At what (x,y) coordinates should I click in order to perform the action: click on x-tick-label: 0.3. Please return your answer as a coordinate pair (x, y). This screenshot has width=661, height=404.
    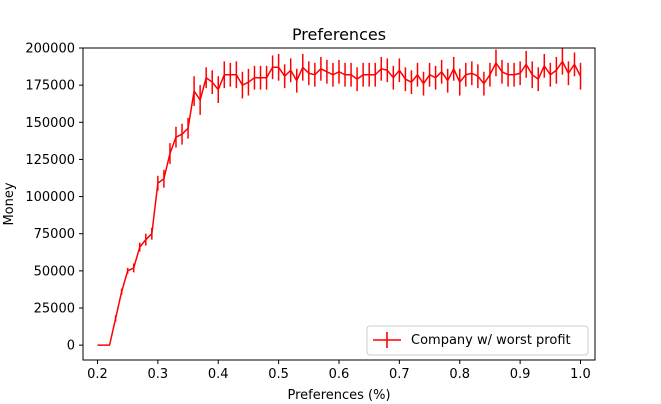
    Looking at the image, I should click on (158, 374).